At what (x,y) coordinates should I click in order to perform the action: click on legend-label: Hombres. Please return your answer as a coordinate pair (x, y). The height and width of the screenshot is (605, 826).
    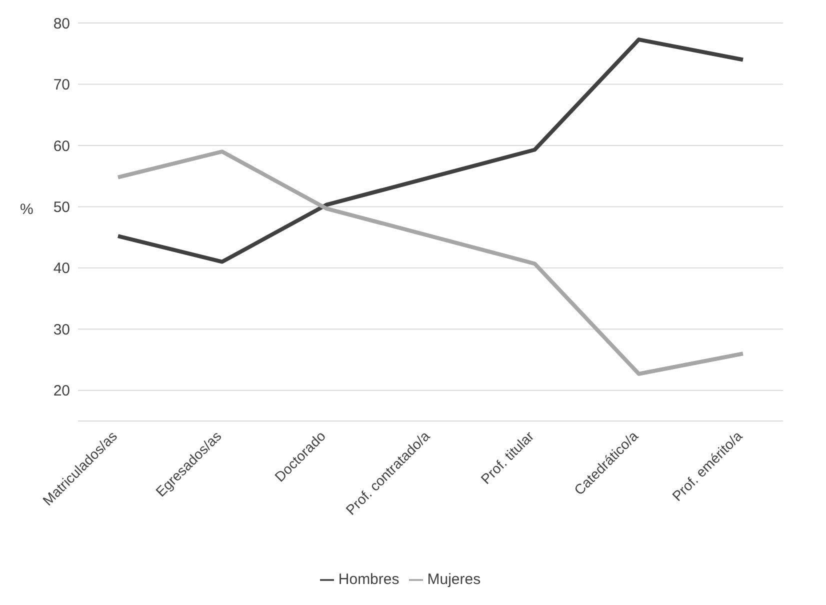
    Looking at the image, I should click on (369, 579).